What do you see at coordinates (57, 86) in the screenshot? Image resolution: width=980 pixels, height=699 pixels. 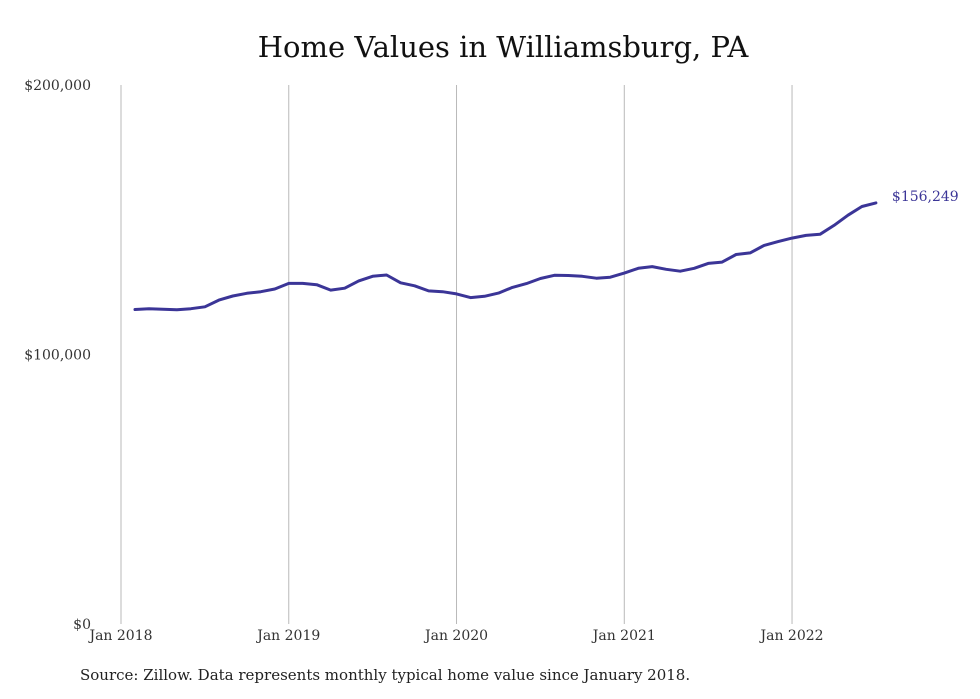 I see `y-tick-label: $200,000` at bounding box center [57, 86].